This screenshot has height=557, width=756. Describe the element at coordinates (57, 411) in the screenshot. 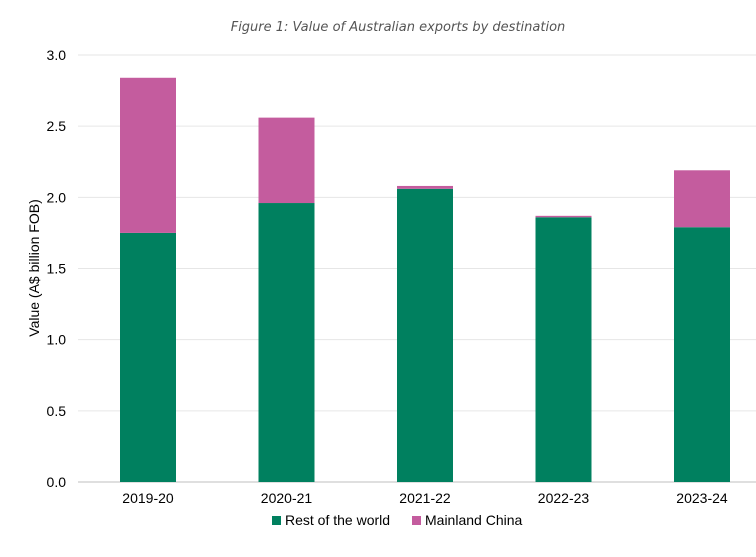

I see `y-tick-label: 0.5` at that location.